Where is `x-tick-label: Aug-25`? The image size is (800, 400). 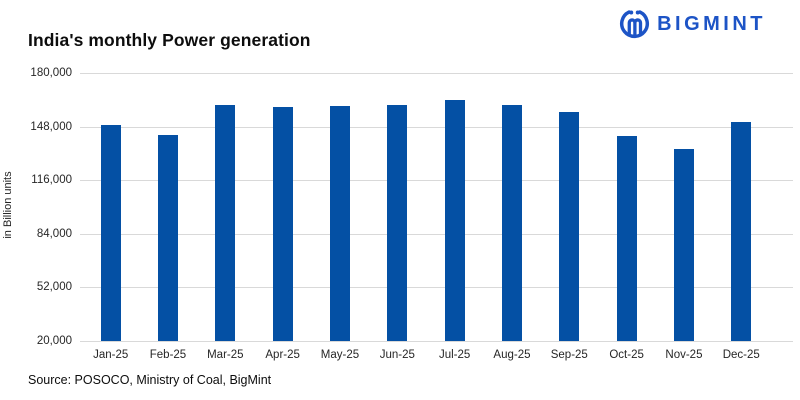 x-tick-label: Aug-25 is located at coordinates (512, 355).